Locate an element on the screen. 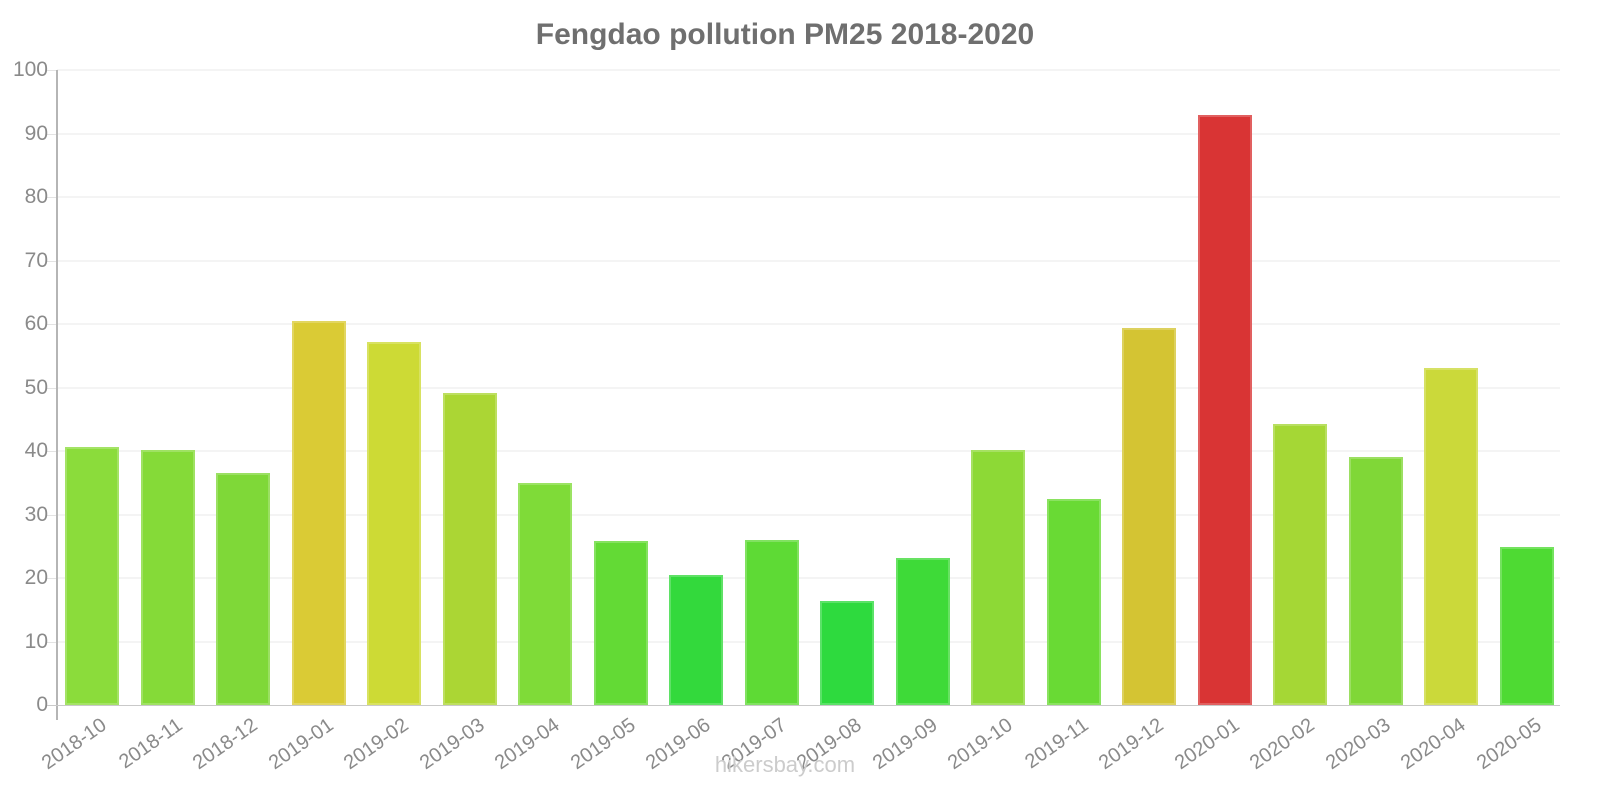 This screenshot has height=800, width=1600. chart-title: Fengdao pollution PM25 2018-2020 is located at coordinates (785, 34).